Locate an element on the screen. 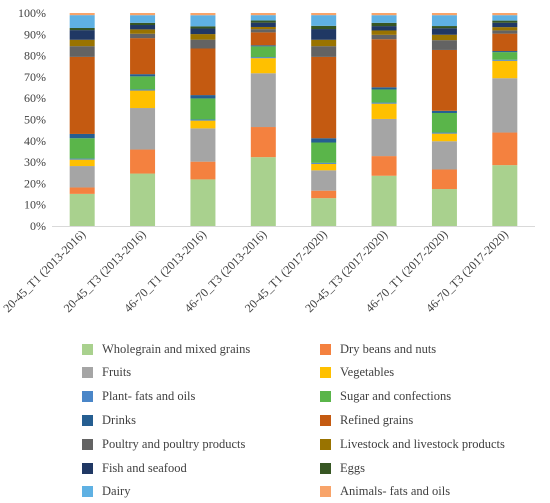 The height and width of the screenshot is (503, 550). y-tick-label: 10% is located at coordinates (35, 205).